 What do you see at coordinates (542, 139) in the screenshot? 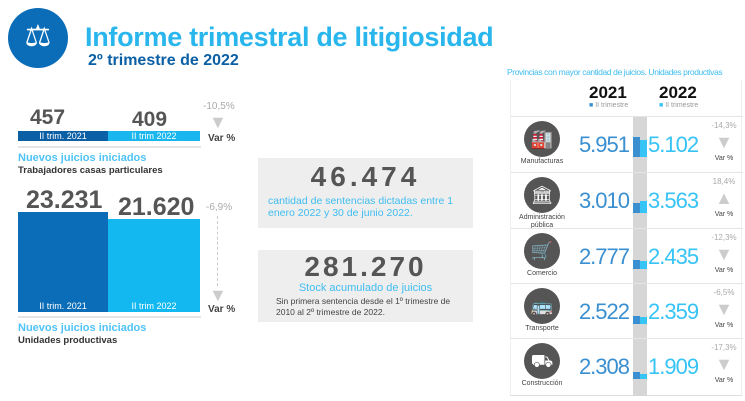
I see `factory-icon: 🏭` at bounding box center [542, 139].